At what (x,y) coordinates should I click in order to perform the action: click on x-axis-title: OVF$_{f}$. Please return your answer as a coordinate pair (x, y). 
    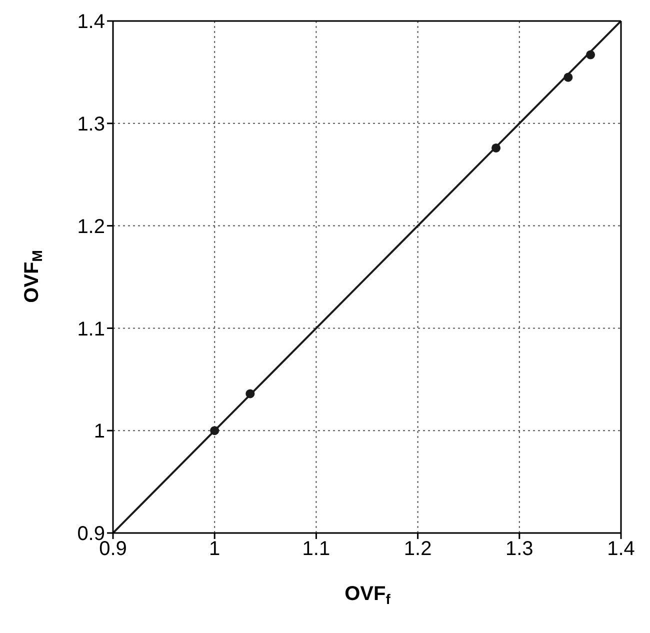
    Looking at the image, I should click on (367, 594).